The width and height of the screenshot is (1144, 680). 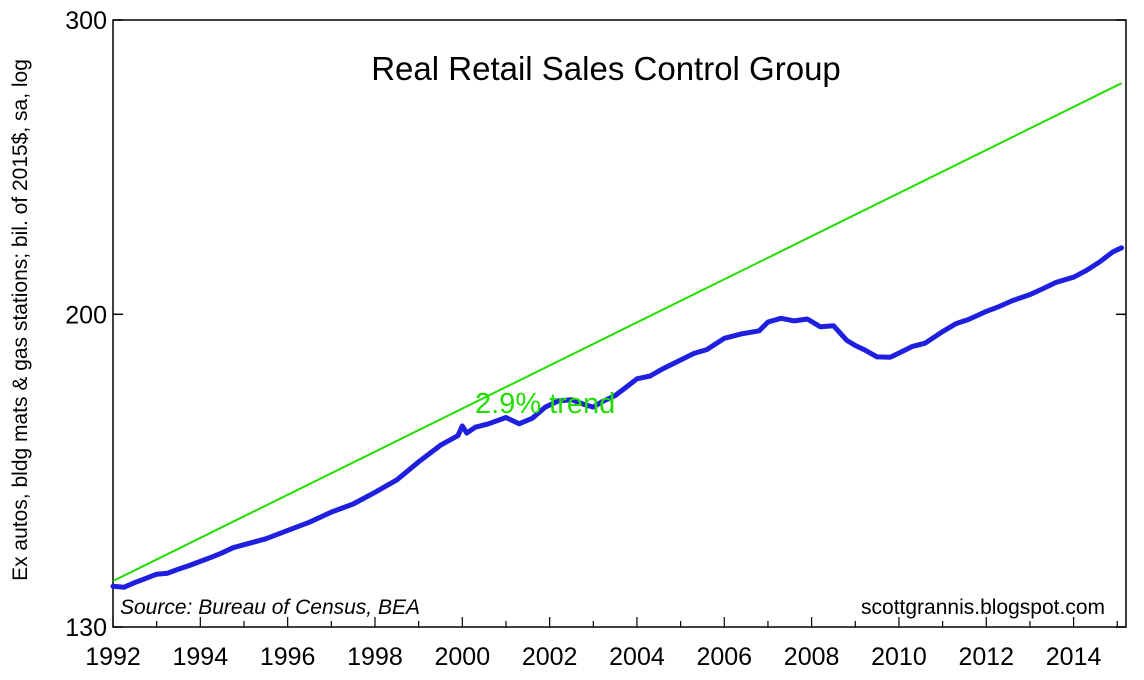 I want to click on y-tick-label: 300, so click(x=86, y=21).